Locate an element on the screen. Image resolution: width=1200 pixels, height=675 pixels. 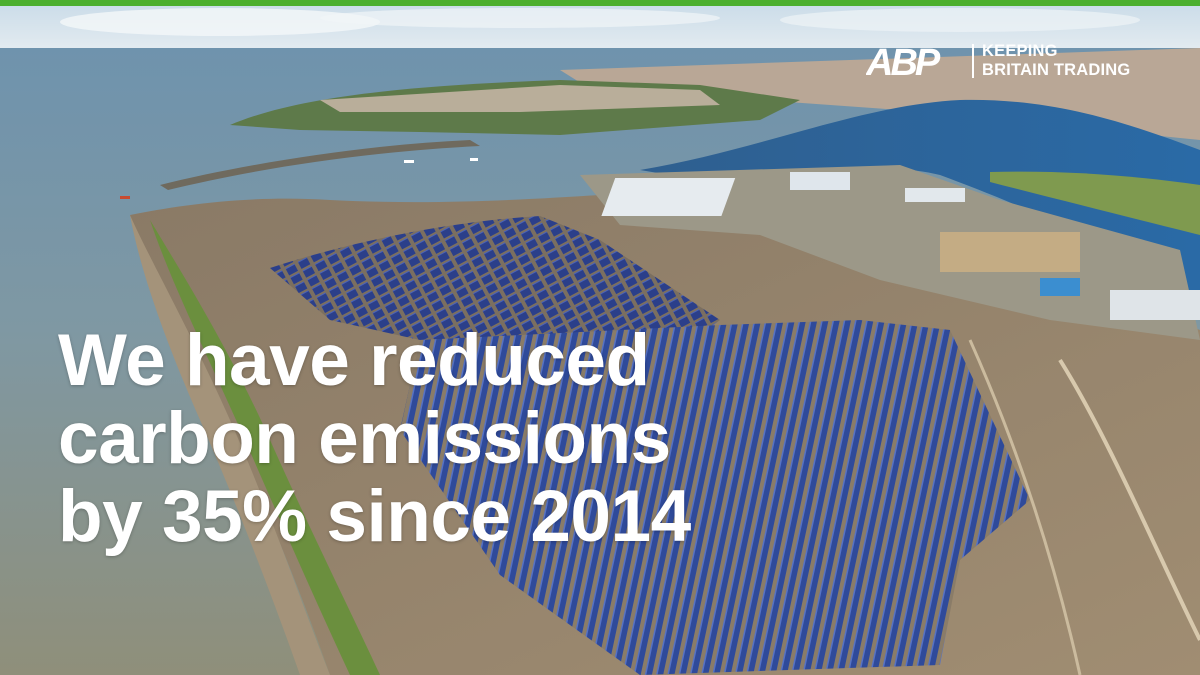
abp-logo-mark: ABP is located at coordinates (905, 61).